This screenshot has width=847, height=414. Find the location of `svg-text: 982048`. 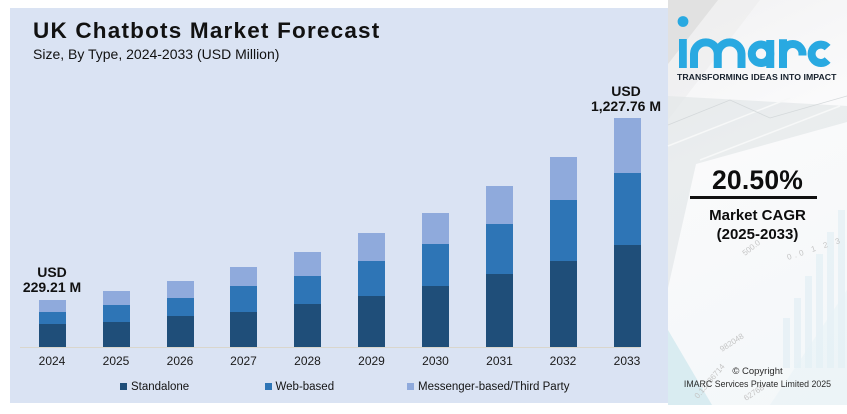

svg-text: 982048 is located at coordinates (732, 342).